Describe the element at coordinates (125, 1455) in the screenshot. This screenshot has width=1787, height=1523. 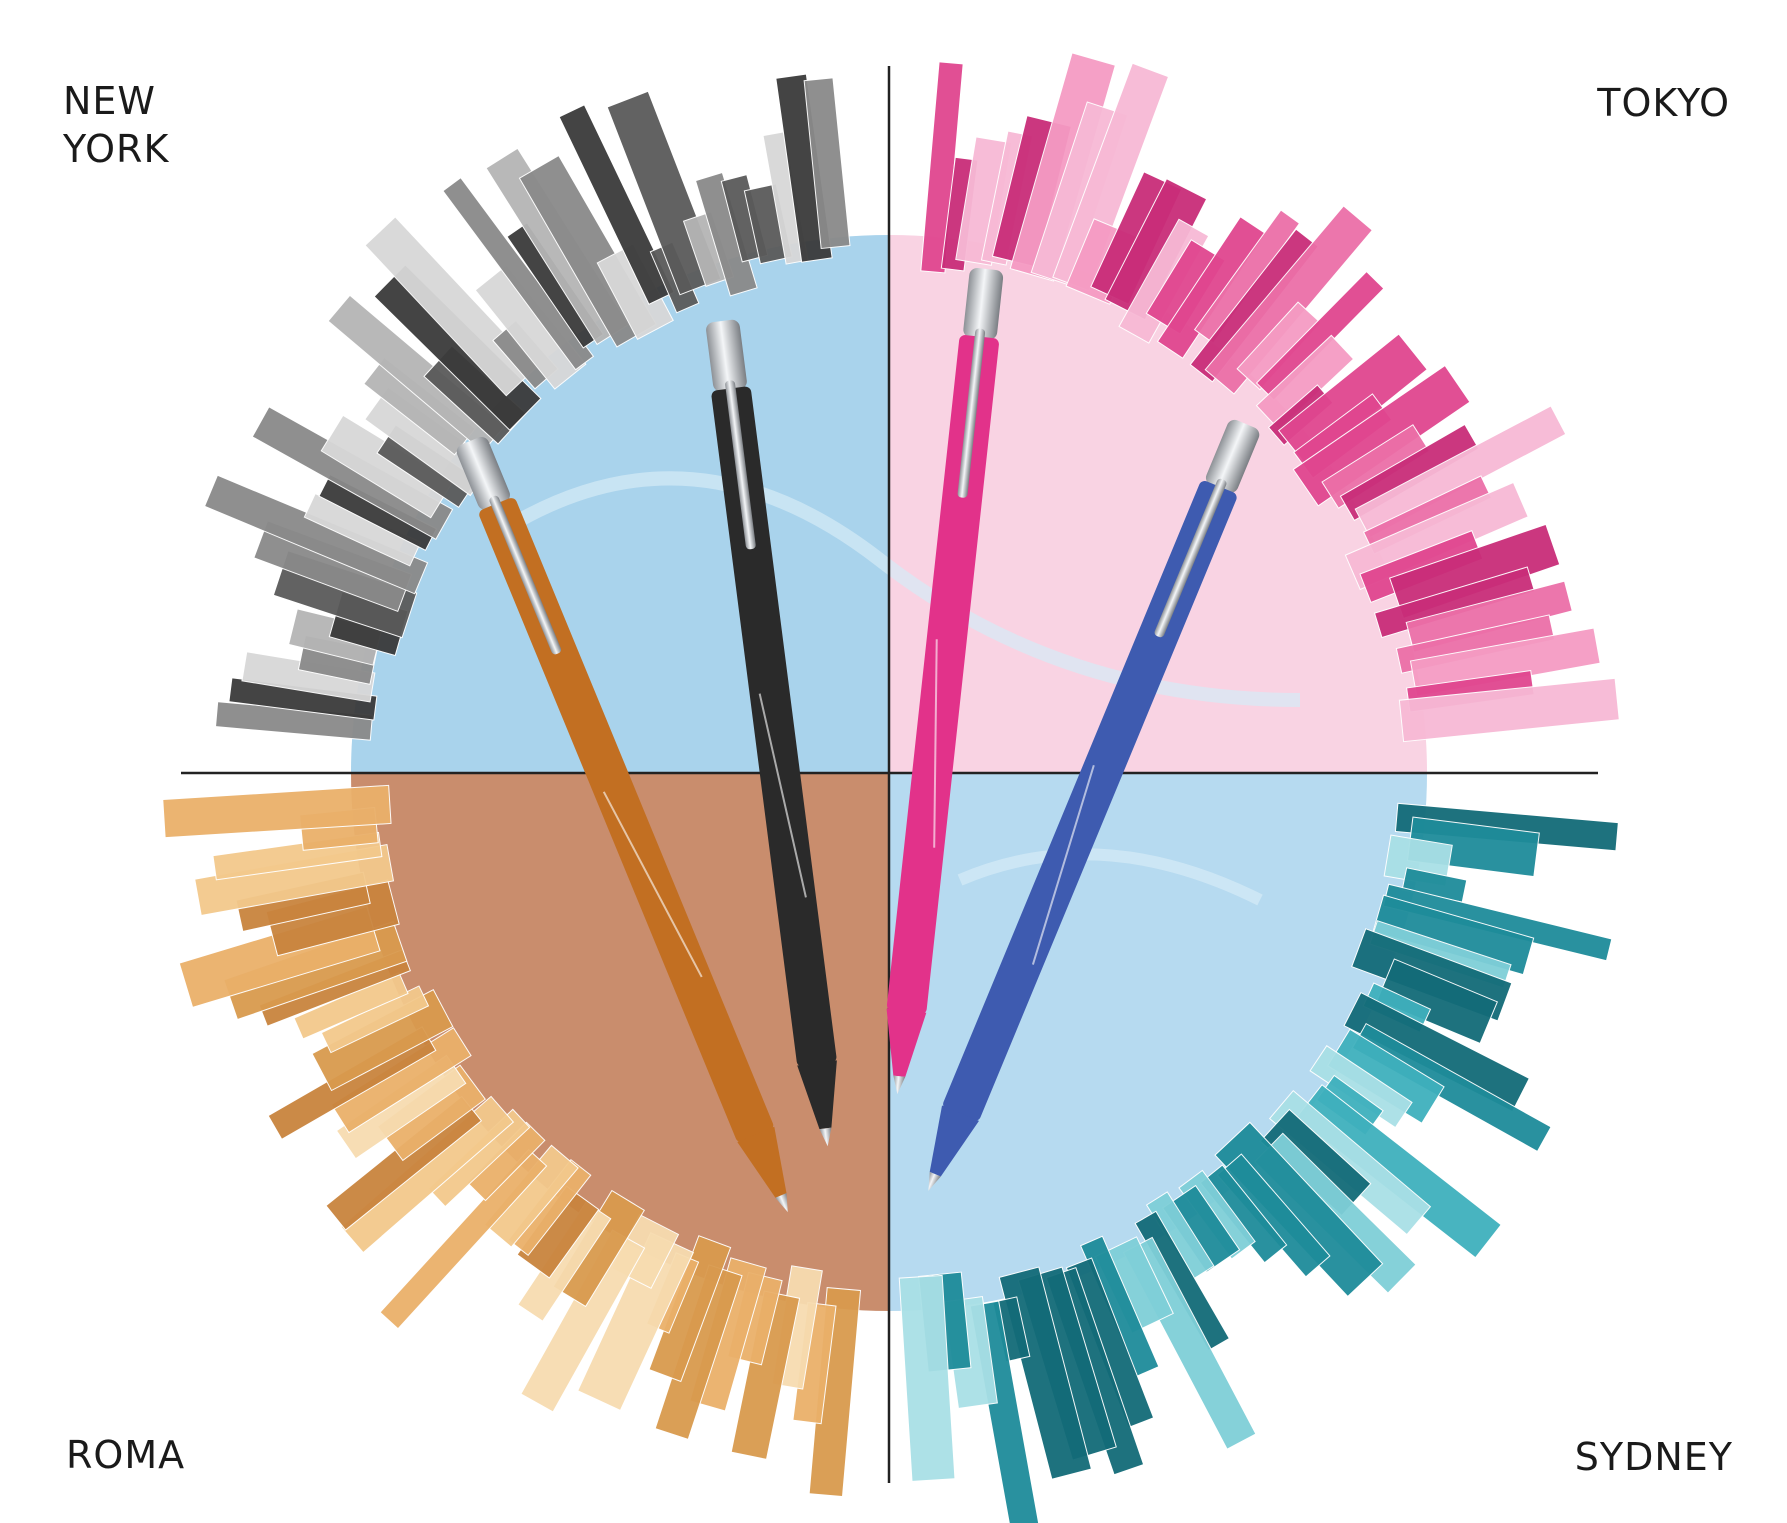
I see `city-label: ROMA` at that location.